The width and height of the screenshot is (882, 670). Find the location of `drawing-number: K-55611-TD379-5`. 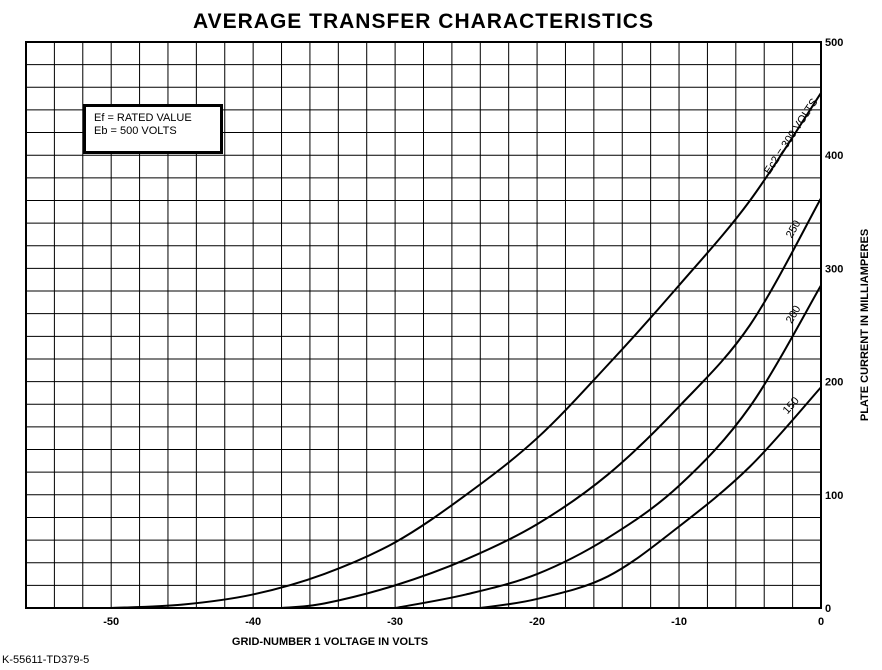

drawing-number: K-55611-TD379-5 is located at coordinates (46, 660).